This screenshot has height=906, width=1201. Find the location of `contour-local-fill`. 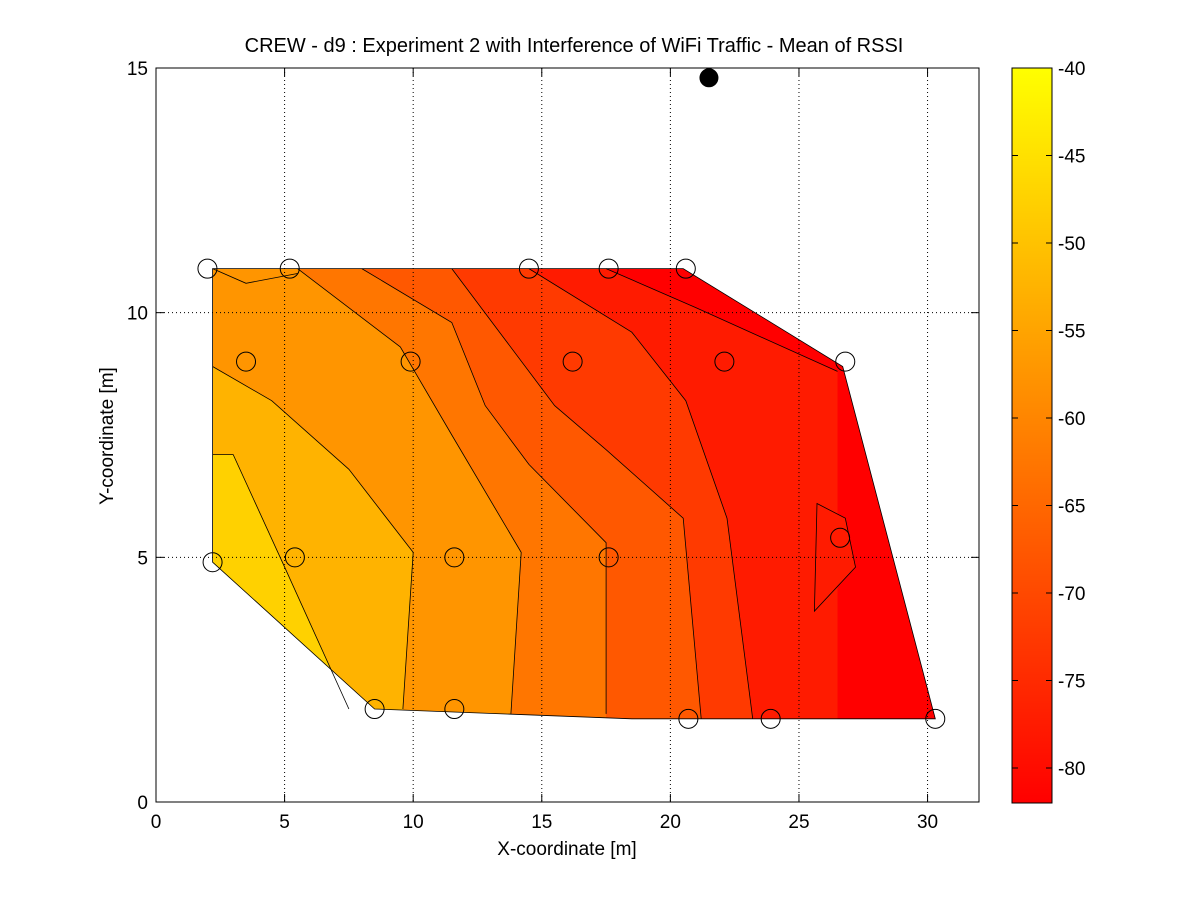

contour-local-fill is located at coordinates (835, 557).